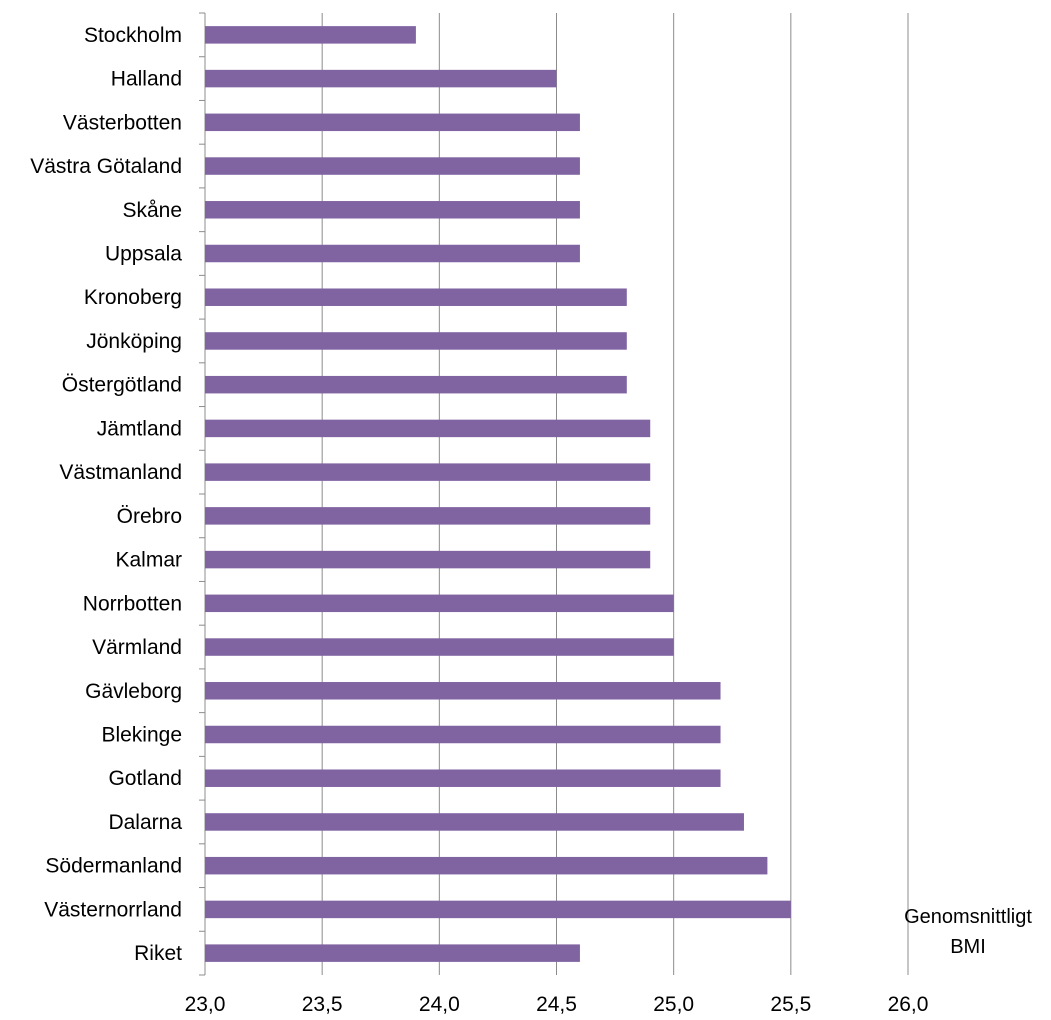 The image size is (1051, 1020). Describe the element at coordinates (908, 1004) in the screenshot. I see `tick-label: 26,0` at that location.